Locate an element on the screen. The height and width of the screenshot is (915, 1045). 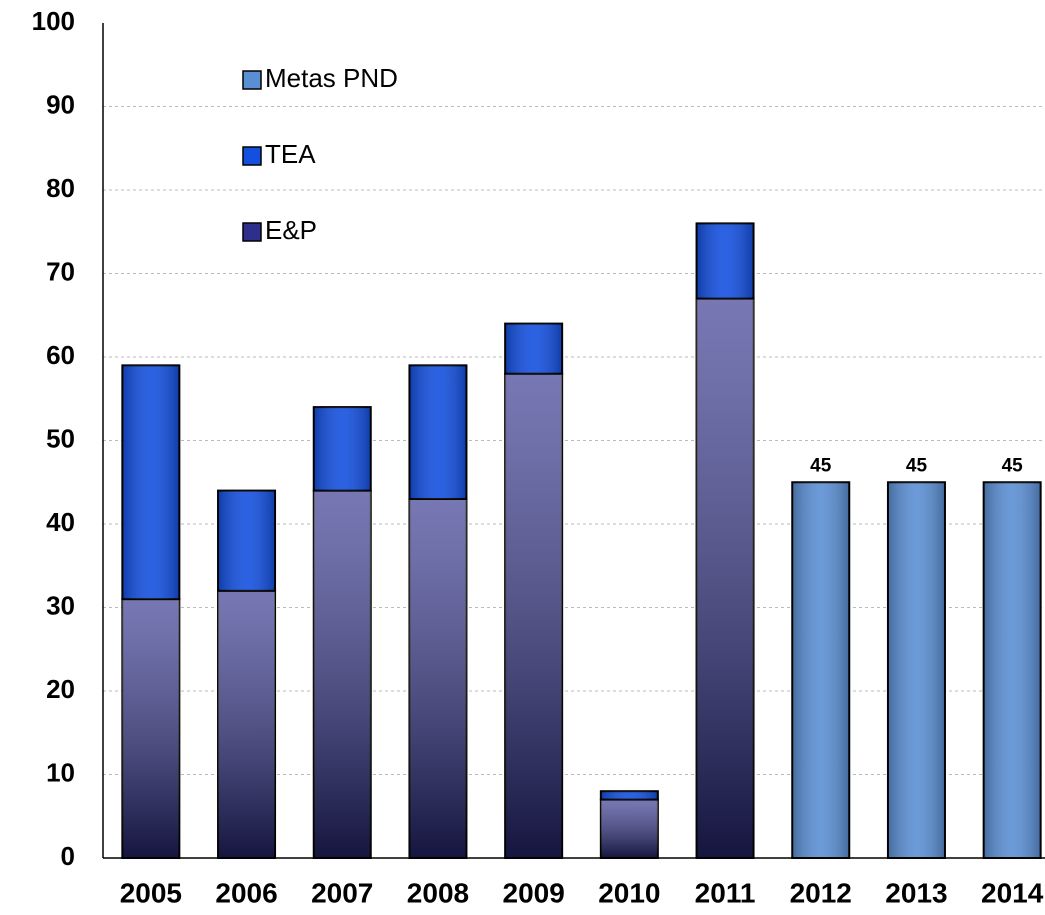
legend-label: TEA is located at coordinates (290, 154).